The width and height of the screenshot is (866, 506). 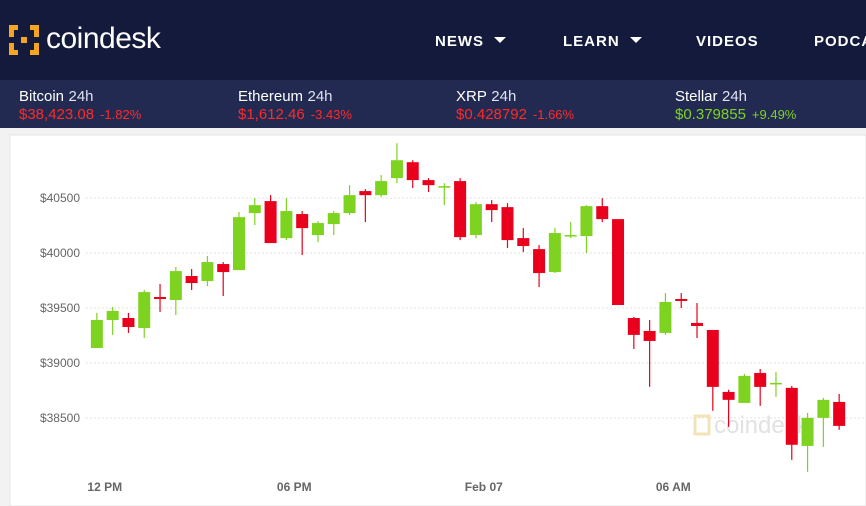 I want to click on ticker-name: Stellar, so click(x=696, y=96).